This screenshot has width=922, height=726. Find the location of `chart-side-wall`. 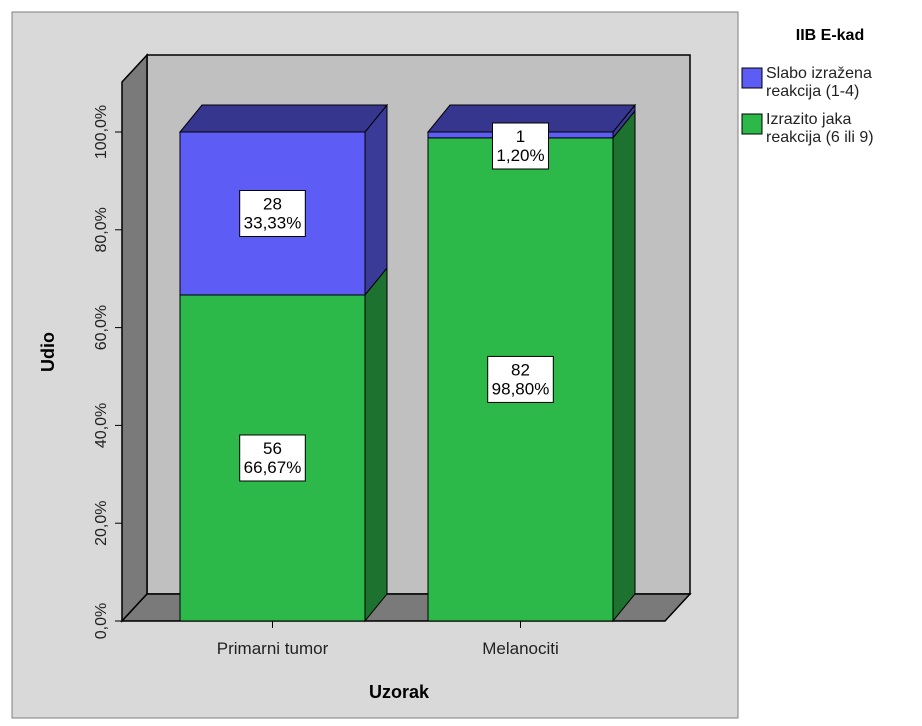

chart-side-wall is located at coordinates (134, 338).